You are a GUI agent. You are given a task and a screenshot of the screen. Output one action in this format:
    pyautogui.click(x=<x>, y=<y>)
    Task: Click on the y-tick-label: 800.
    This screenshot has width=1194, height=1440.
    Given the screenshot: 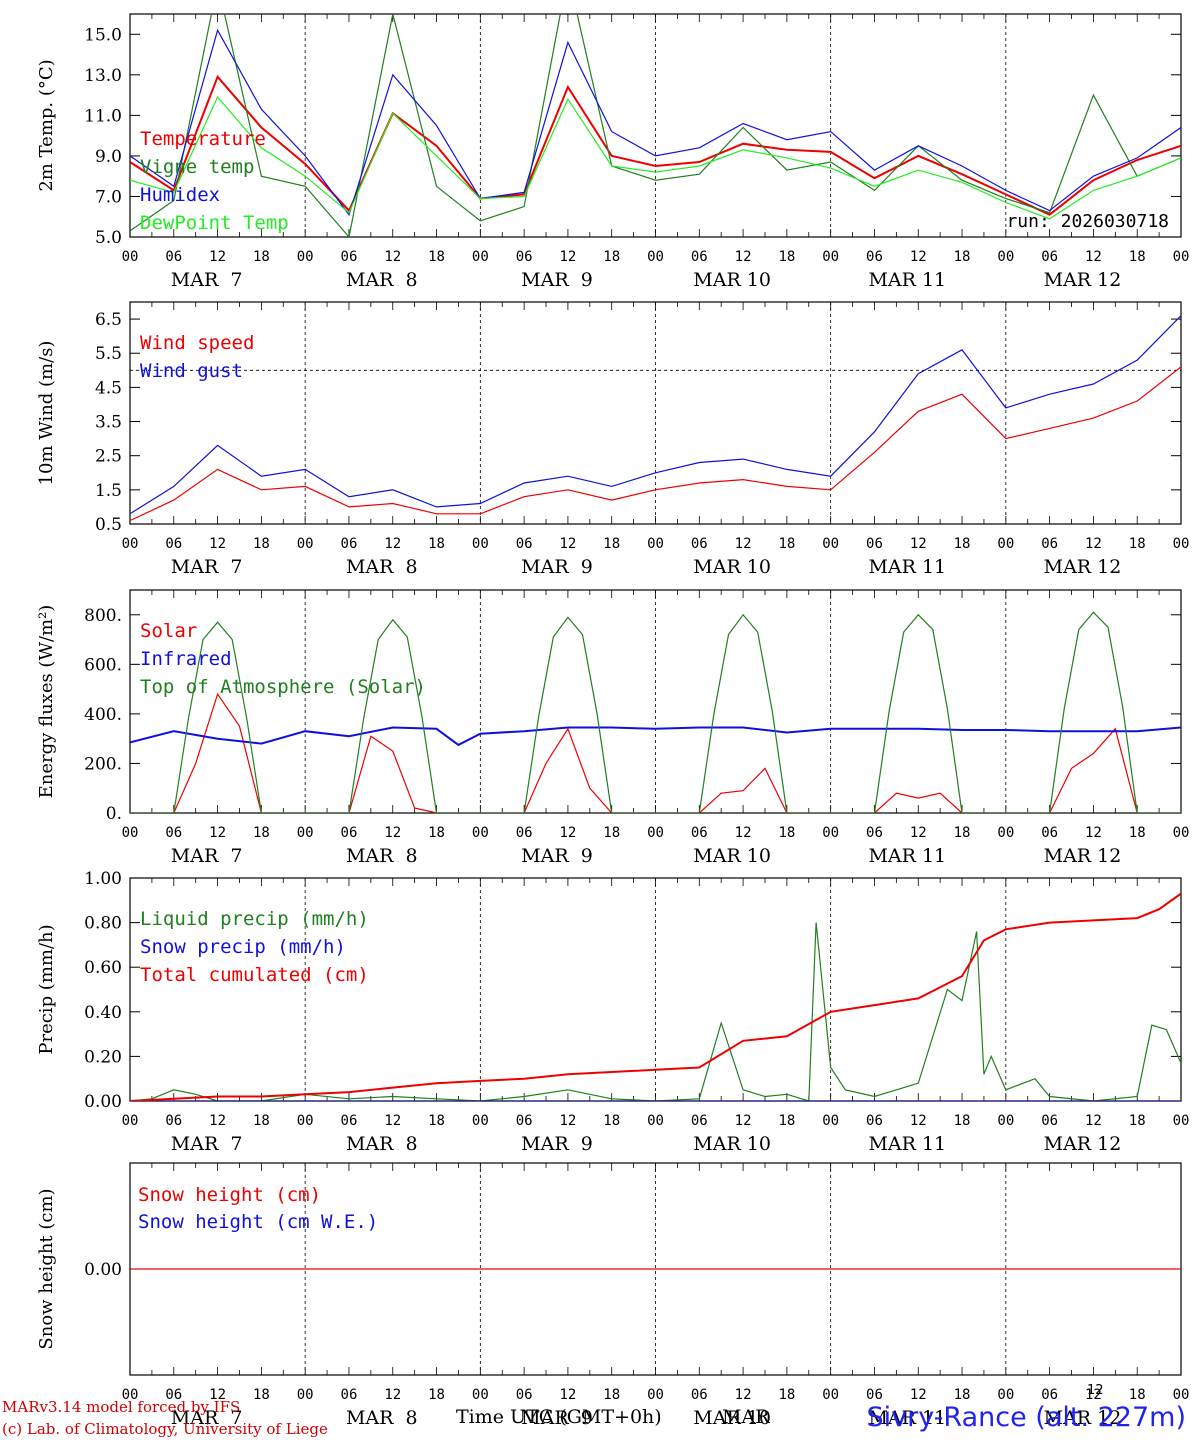 What is the action you would take?
    pyautogui.click(x=103, y=616)
    